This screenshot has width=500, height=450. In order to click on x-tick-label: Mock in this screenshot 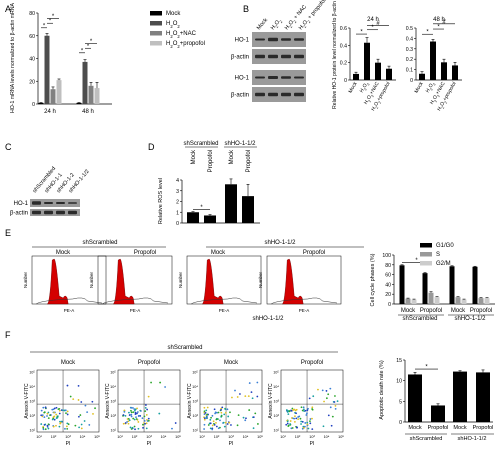, I will do `click(353, 88)`.